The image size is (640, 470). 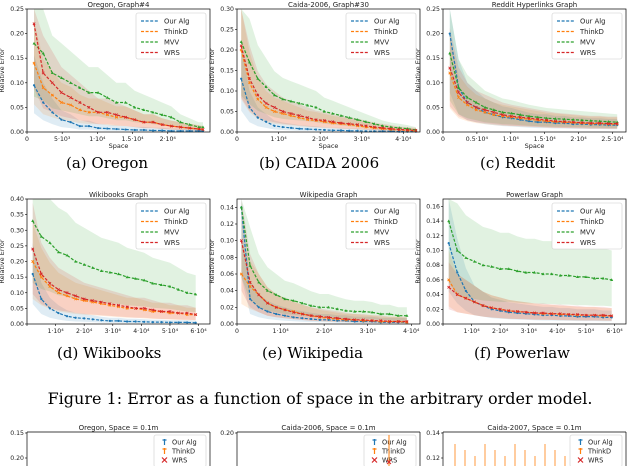 What do you see at coordinates (411, 331) in the screenshot?
I see `x-tick-label: 4·10⁴` at bounding box center [411, 331].